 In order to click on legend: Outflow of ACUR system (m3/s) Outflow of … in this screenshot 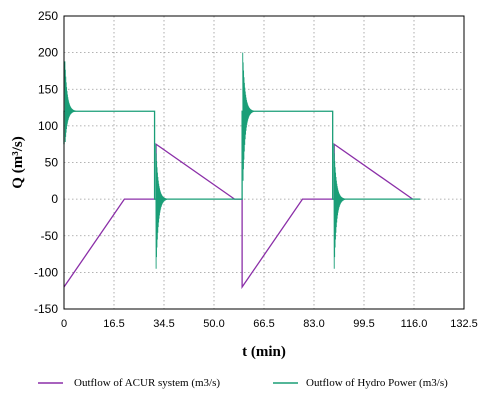, I will do `click(243, 383)`.